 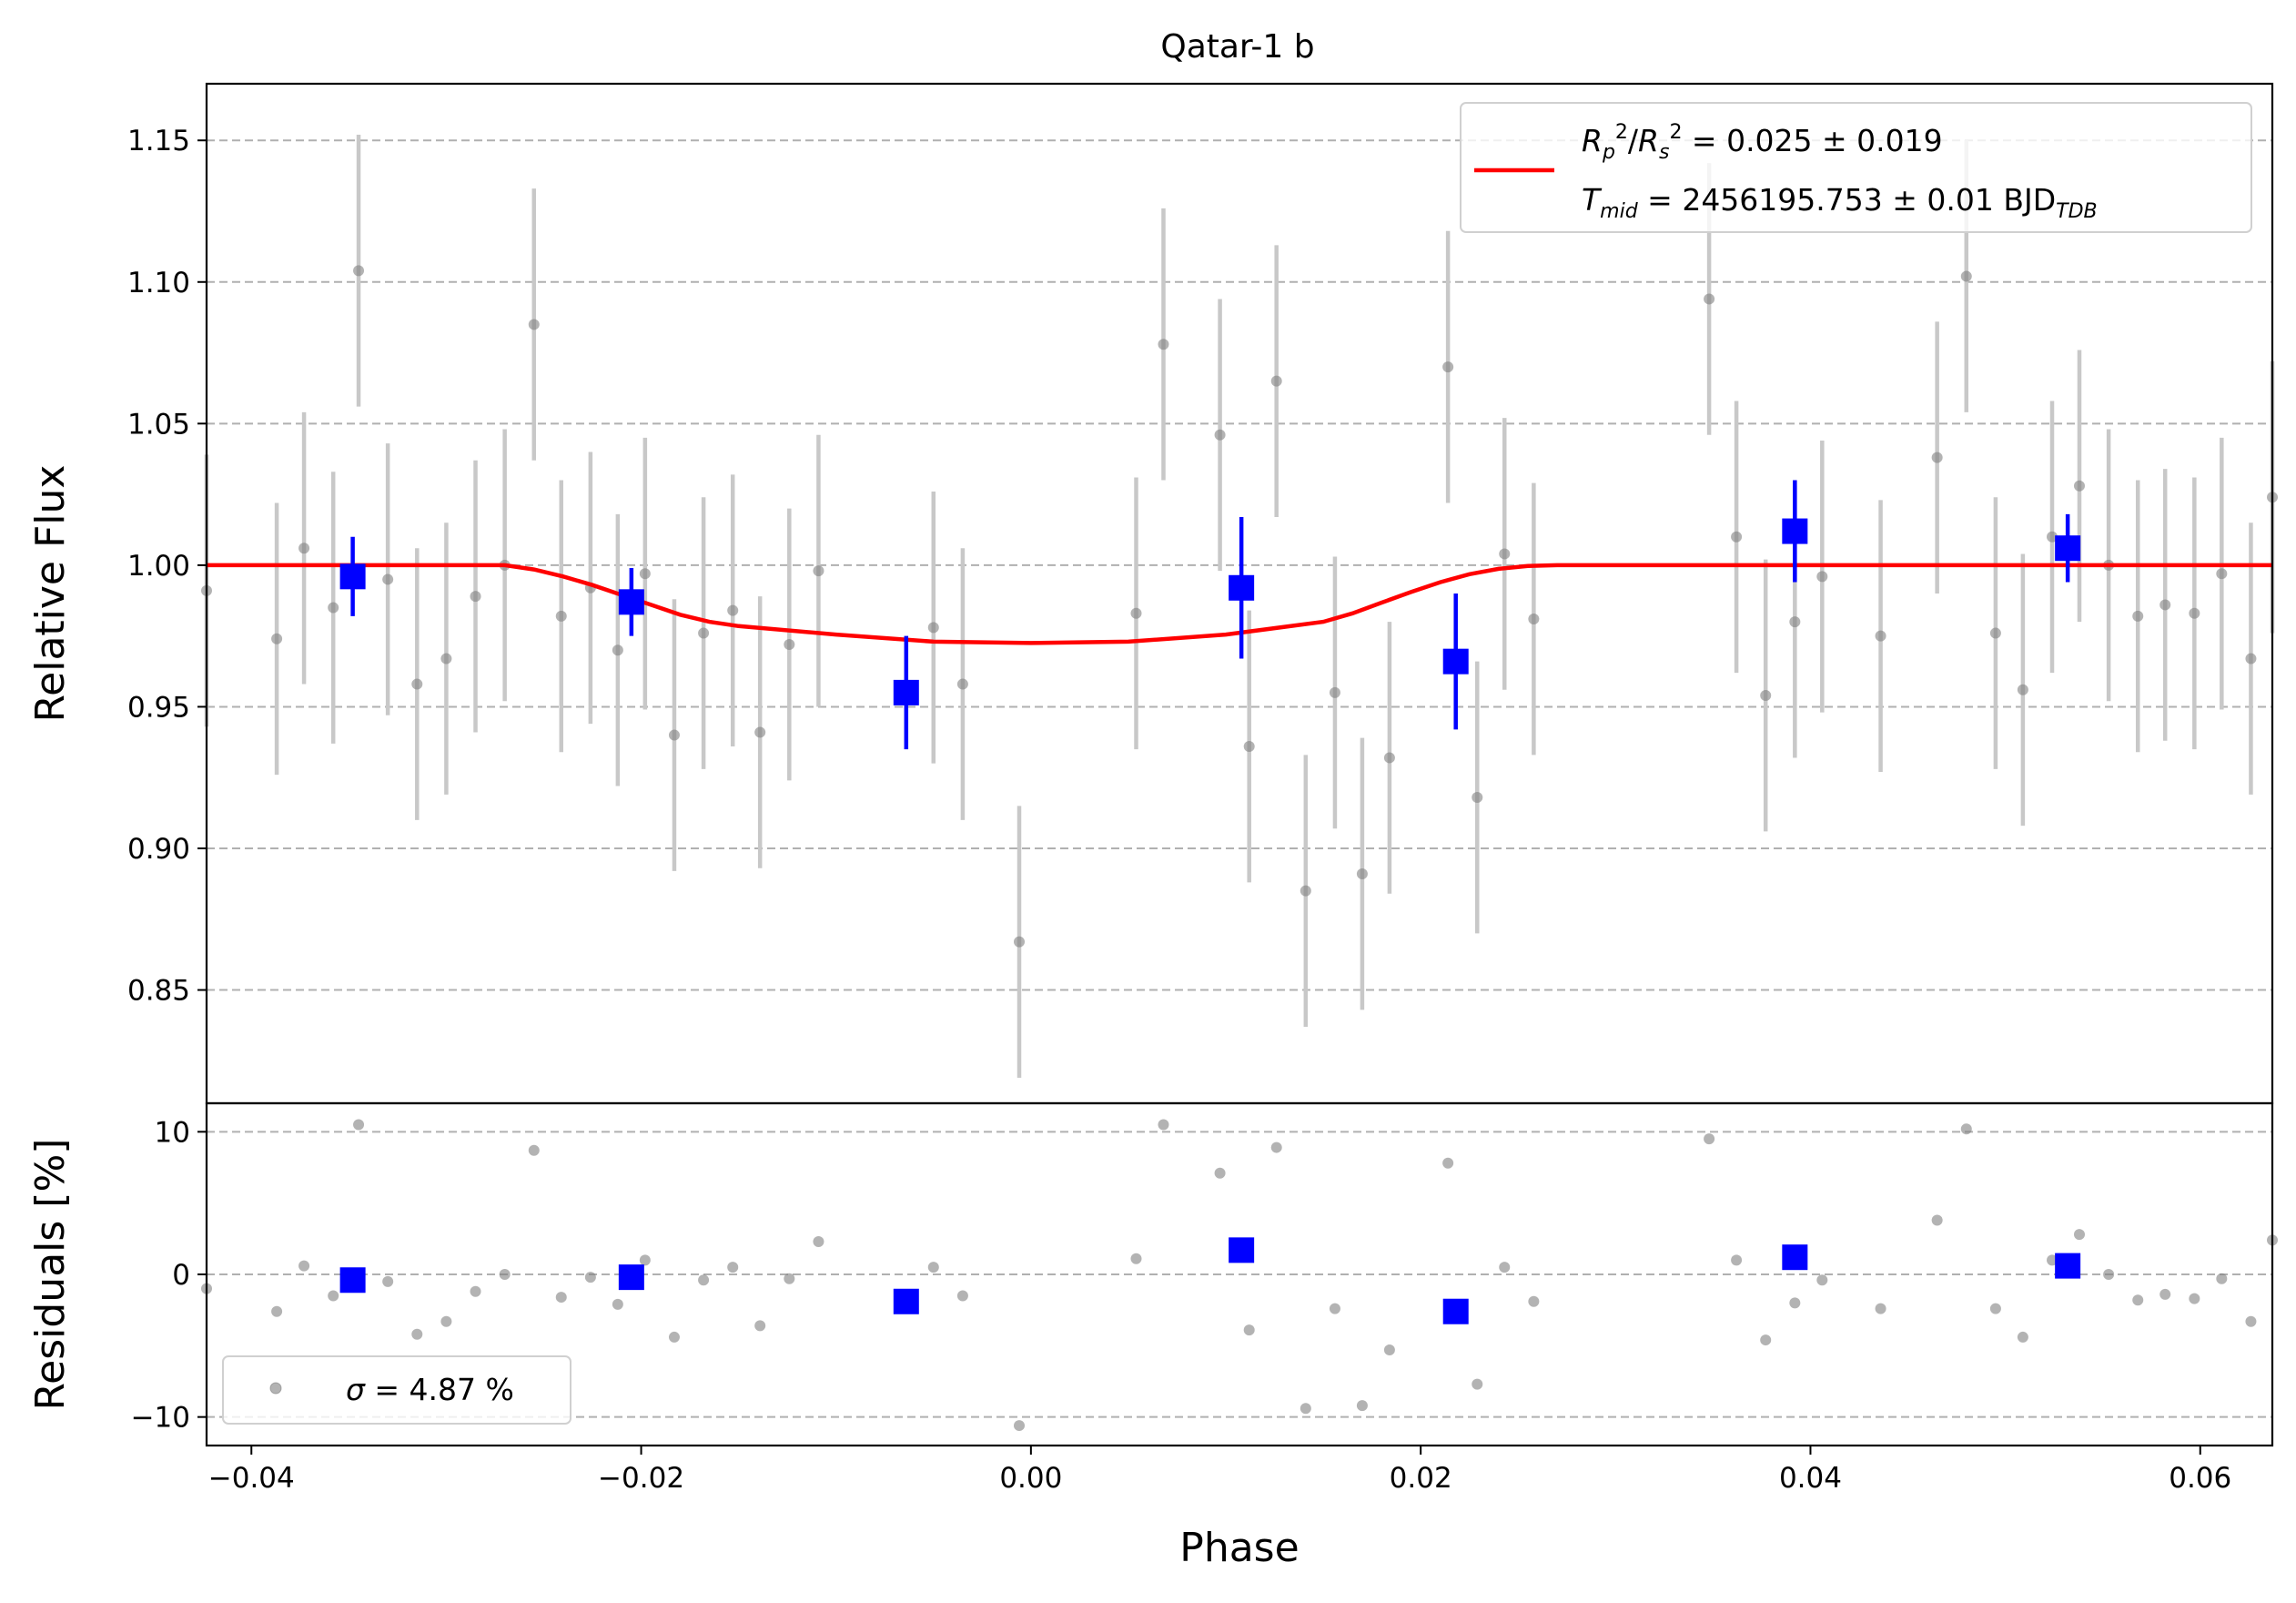 What do you see at coordinates (1421, 1478) in the screenshot?
I see `phase-x-tick-label: 0.02` at bounding box center [1421, 1478].